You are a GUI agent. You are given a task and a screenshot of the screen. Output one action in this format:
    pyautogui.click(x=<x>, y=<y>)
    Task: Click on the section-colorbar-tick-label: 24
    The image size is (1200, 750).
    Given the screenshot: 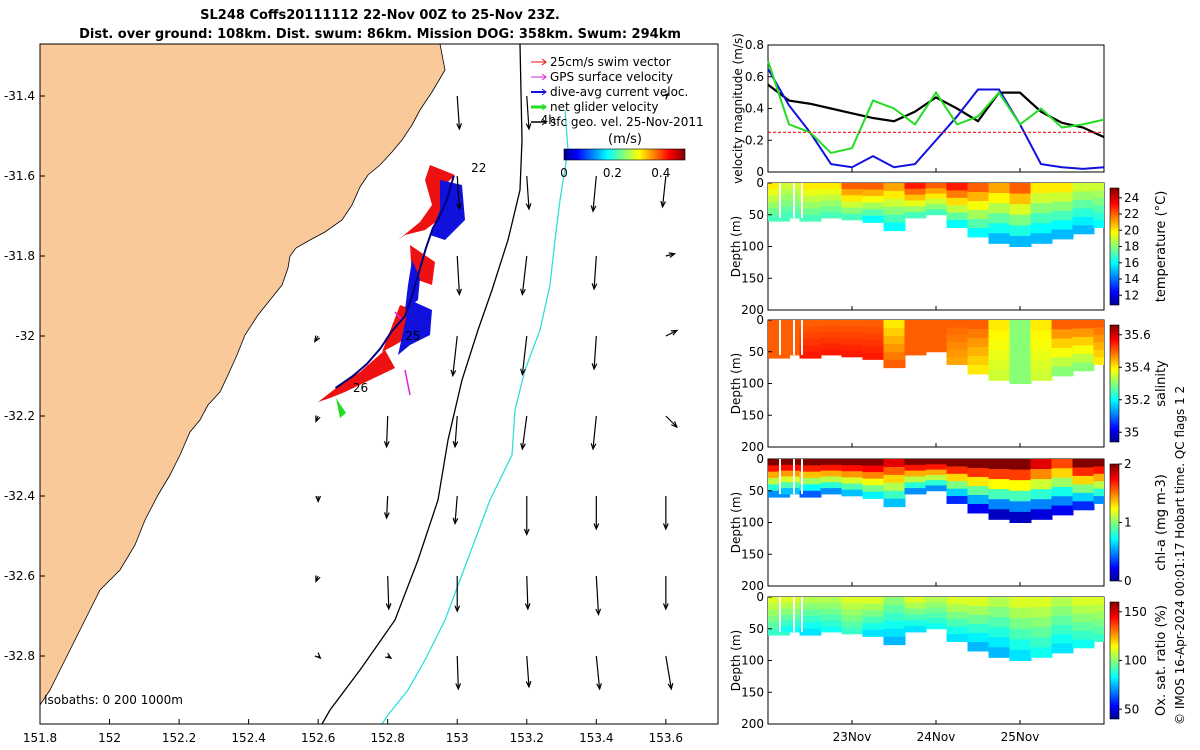 What is the action you would take?
    pyautogui.click(x=1131, y=198)
    